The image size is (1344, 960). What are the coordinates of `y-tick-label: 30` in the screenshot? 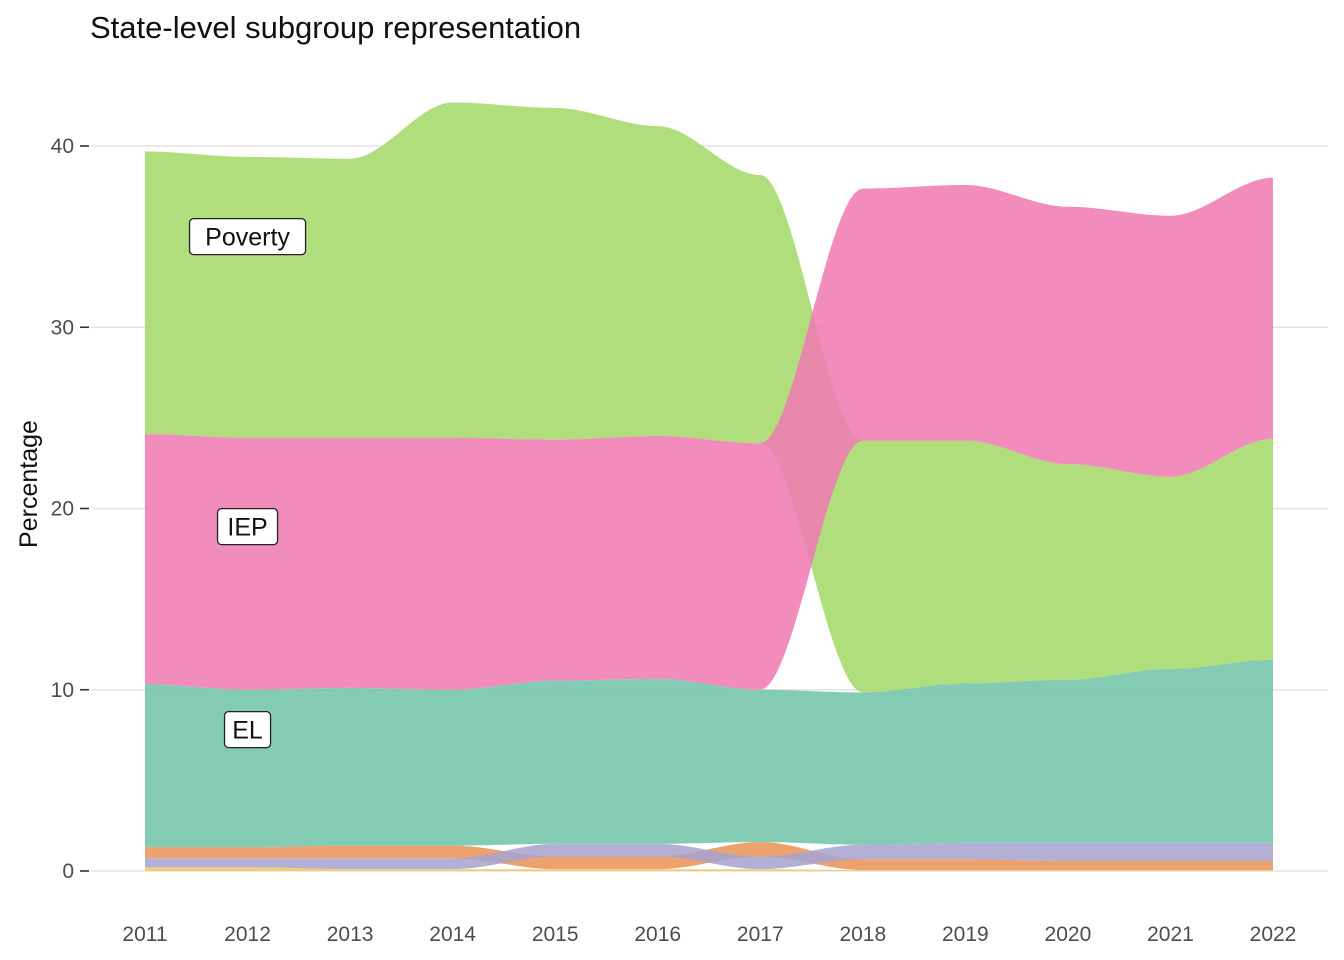 It's located at (62, 327).